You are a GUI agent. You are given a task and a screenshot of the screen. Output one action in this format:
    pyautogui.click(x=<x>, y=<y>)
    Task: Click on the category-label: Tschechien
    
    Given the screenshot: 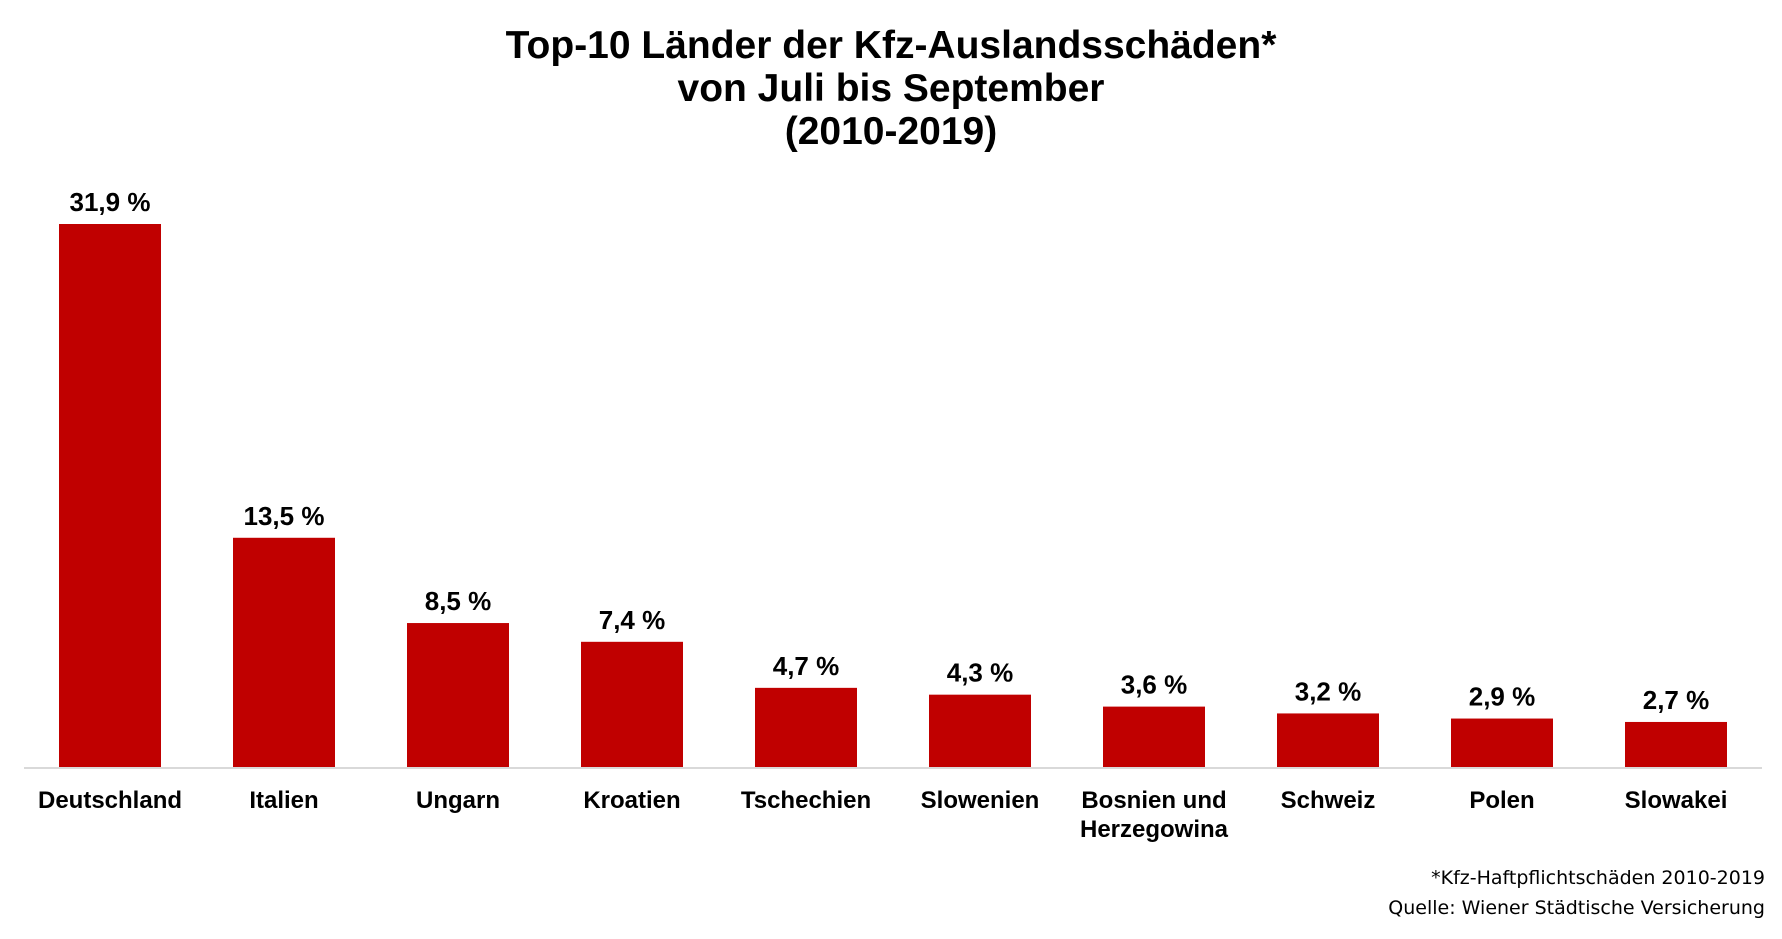 What is the action you would take?
    pyautogui.click(x=806, y=800)
    